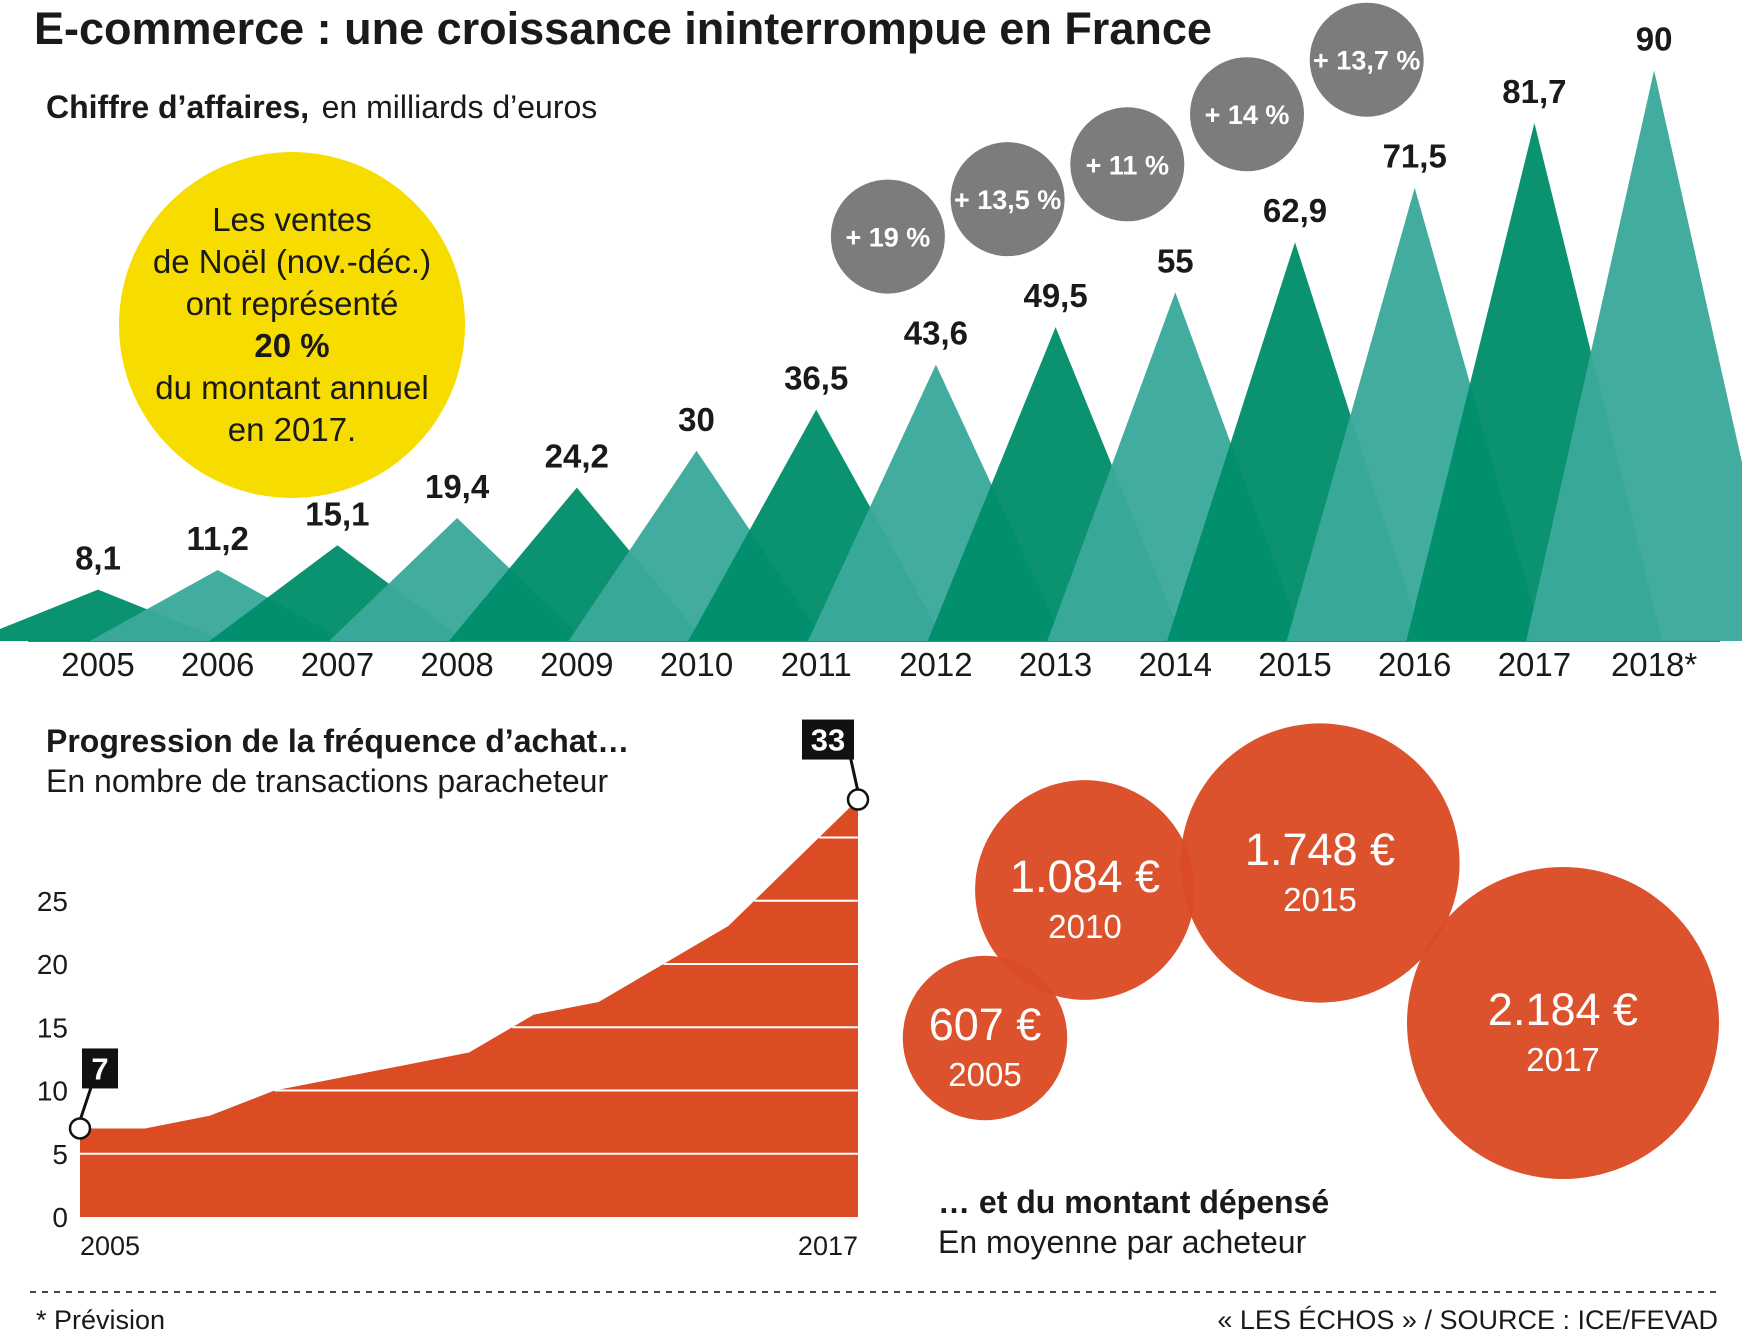  What do you see at coordinates (100, 1320) in the screenshot?
I see `footer-note: * Prévision` at bounding box center [100, 1320].